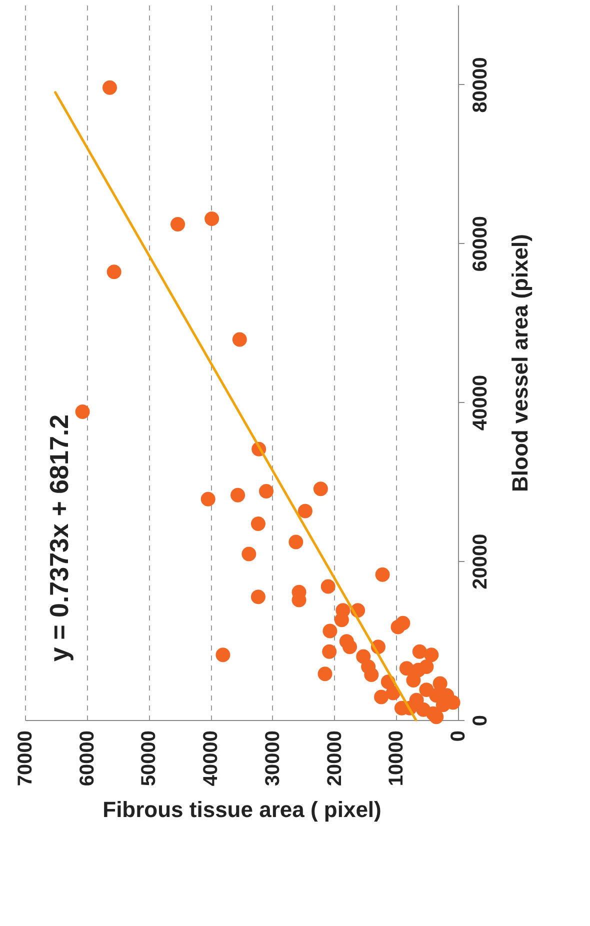 The width and height of the screenshot is (590, 926). Describe the element at coordinates (149, 758) in the screenshot. I see `x-tick-label: 50000` at that location.